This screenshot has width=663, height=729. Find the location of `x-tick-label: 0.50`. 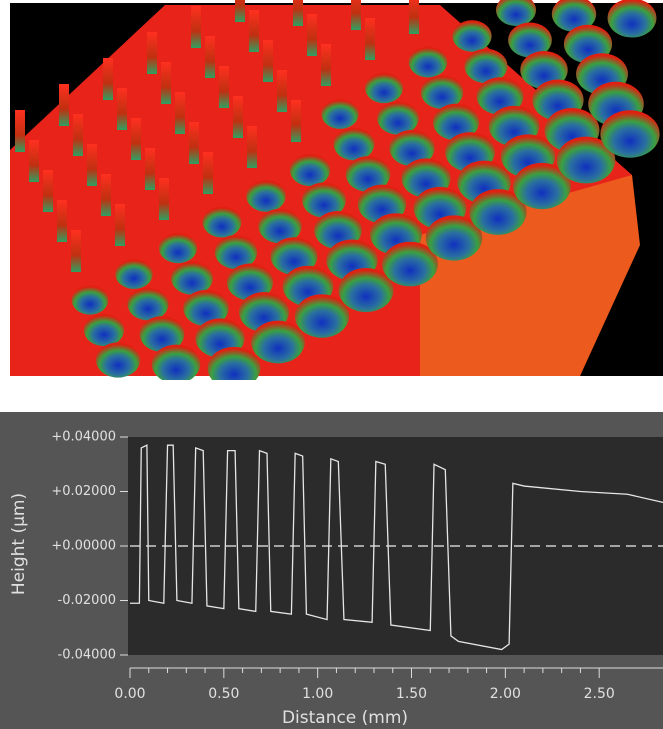

x-tick-label: 0.50 is located at coordinates (223, 694).